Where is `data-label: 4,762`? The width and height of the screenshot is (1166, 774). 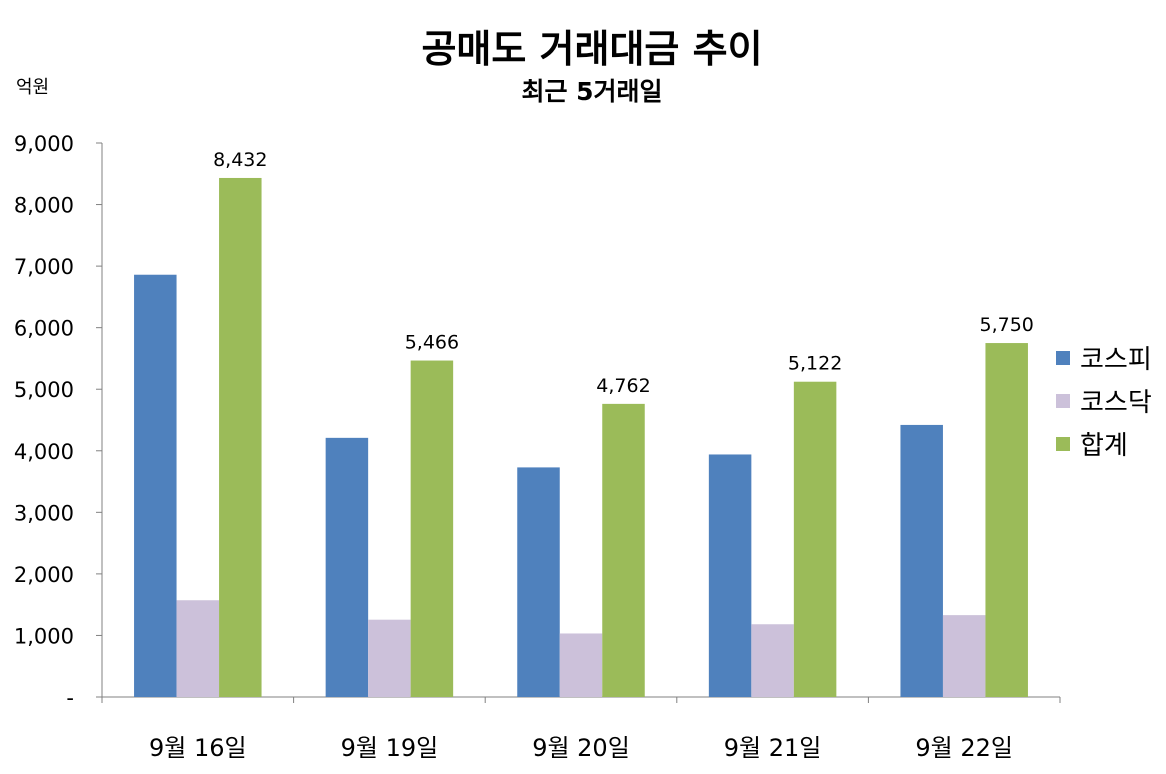
data-label: 4,762 is located at coordinates (623, 386).